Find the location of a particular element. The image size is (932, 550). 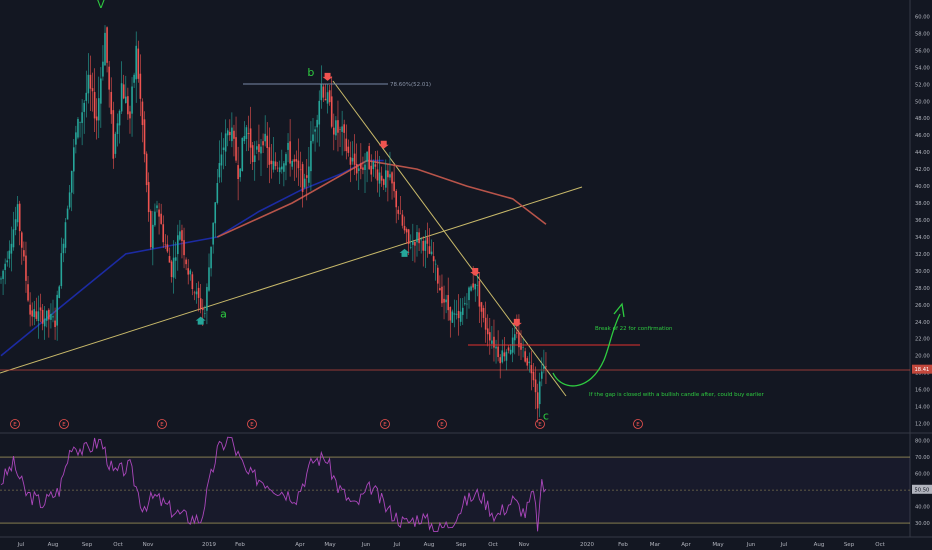

time-tick-label: Nov is located at coordinates (148, 545).